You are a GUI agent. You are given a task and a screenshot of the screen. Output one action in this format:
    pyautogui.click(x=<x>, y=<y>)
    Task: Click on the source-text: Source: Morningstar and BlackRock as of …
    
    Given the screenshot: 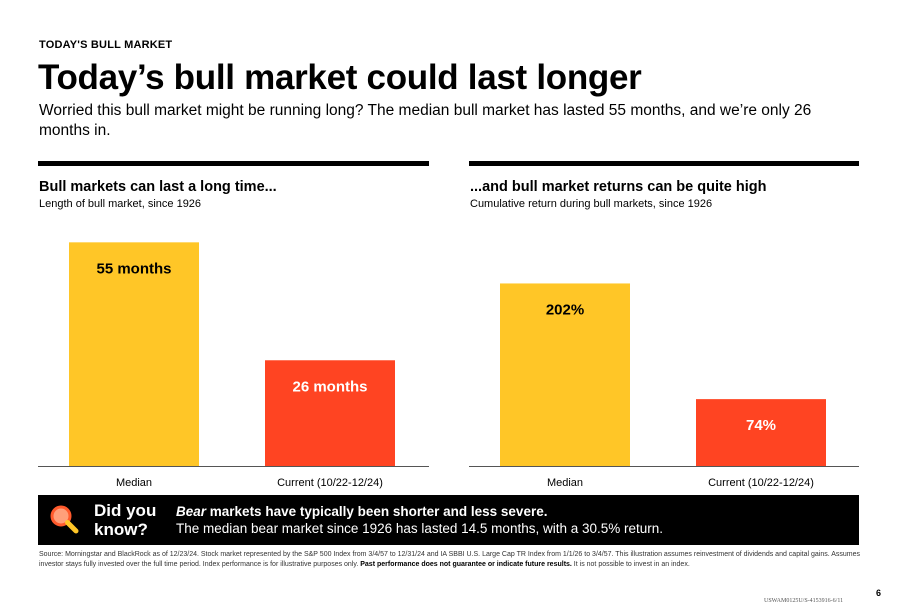 What is the action you would take?
    pyautogui.click(x=450, y=559)
    